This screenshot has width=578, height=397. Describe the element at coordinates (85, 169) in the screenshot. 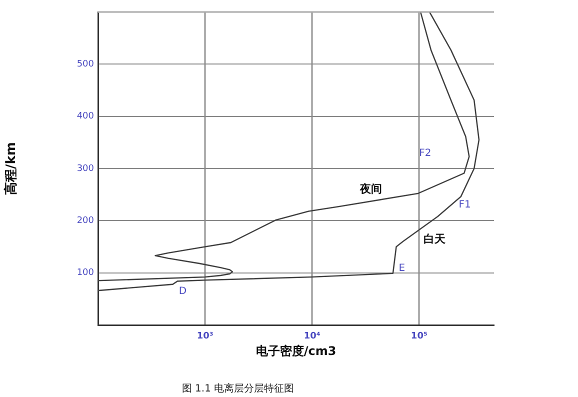

I see `y-tick-label: 300` at that location.